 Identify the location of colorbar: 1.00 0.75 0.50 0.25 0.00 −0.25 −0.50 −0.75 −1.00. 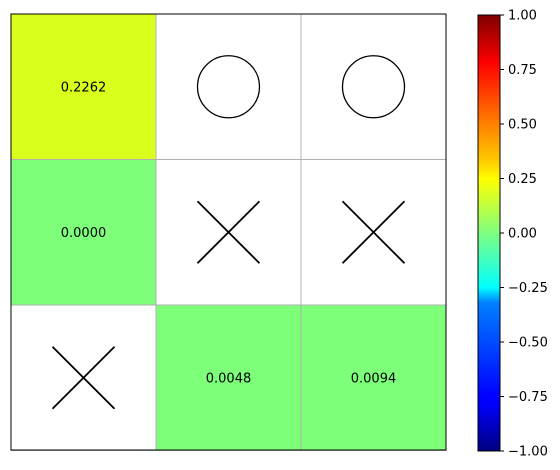
(512, 234).